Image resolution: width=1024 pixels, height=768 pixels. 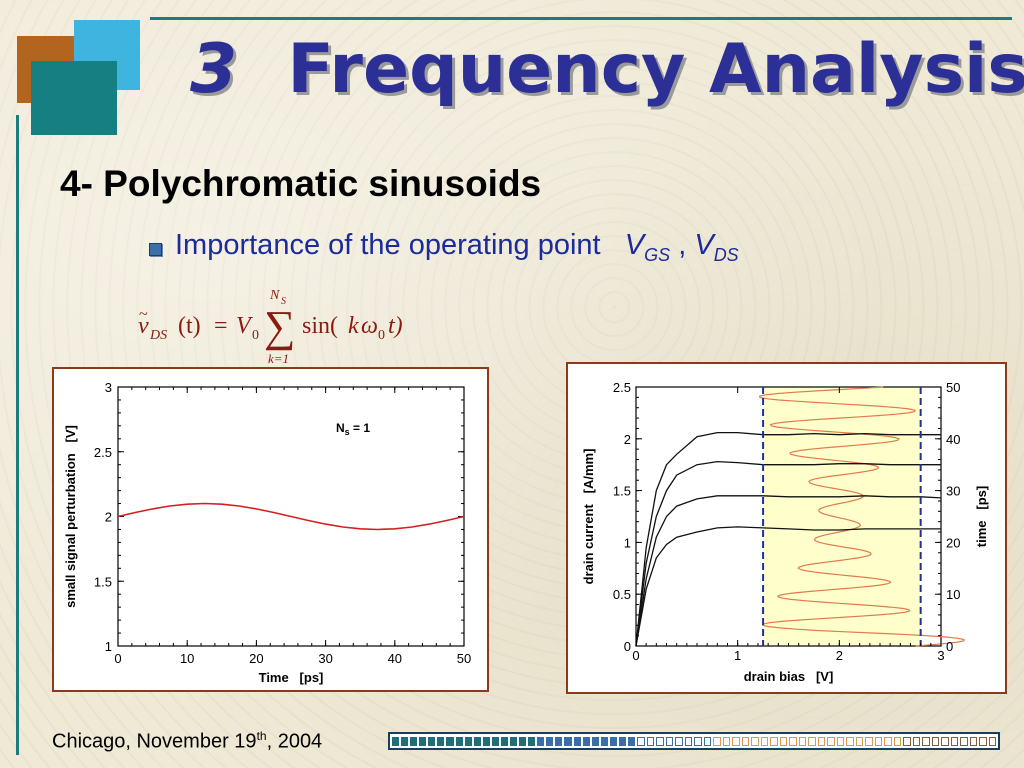 What do you see at coordinates (395, 658) in the screenshot?
I see `x-tick-label: 40` at bounding box center [395, 658].